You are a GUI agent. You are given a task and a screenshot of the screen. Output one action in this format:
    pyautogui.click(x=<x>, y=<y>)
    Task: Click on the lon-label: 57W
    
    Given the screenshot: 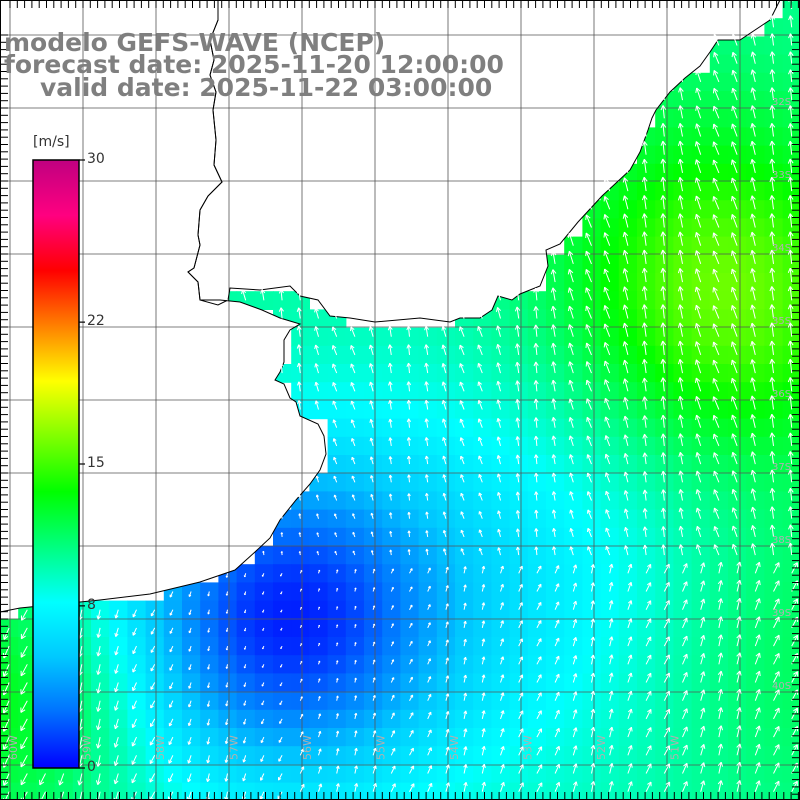 What is the action you would take?
    pyautogui.click(x=234, y=747)
    